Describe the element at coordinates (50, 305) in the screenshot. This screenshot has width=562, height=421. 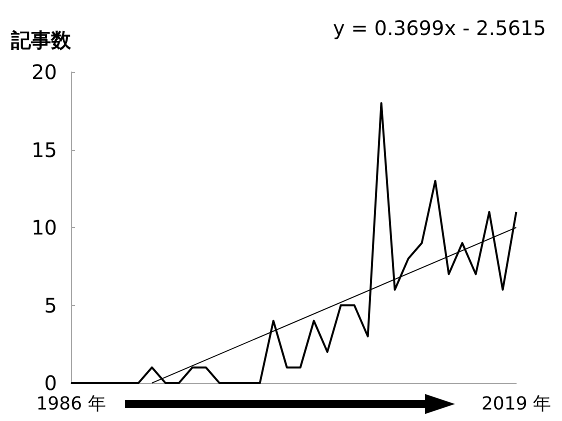
I see `y-tick-label: 5` at that location.